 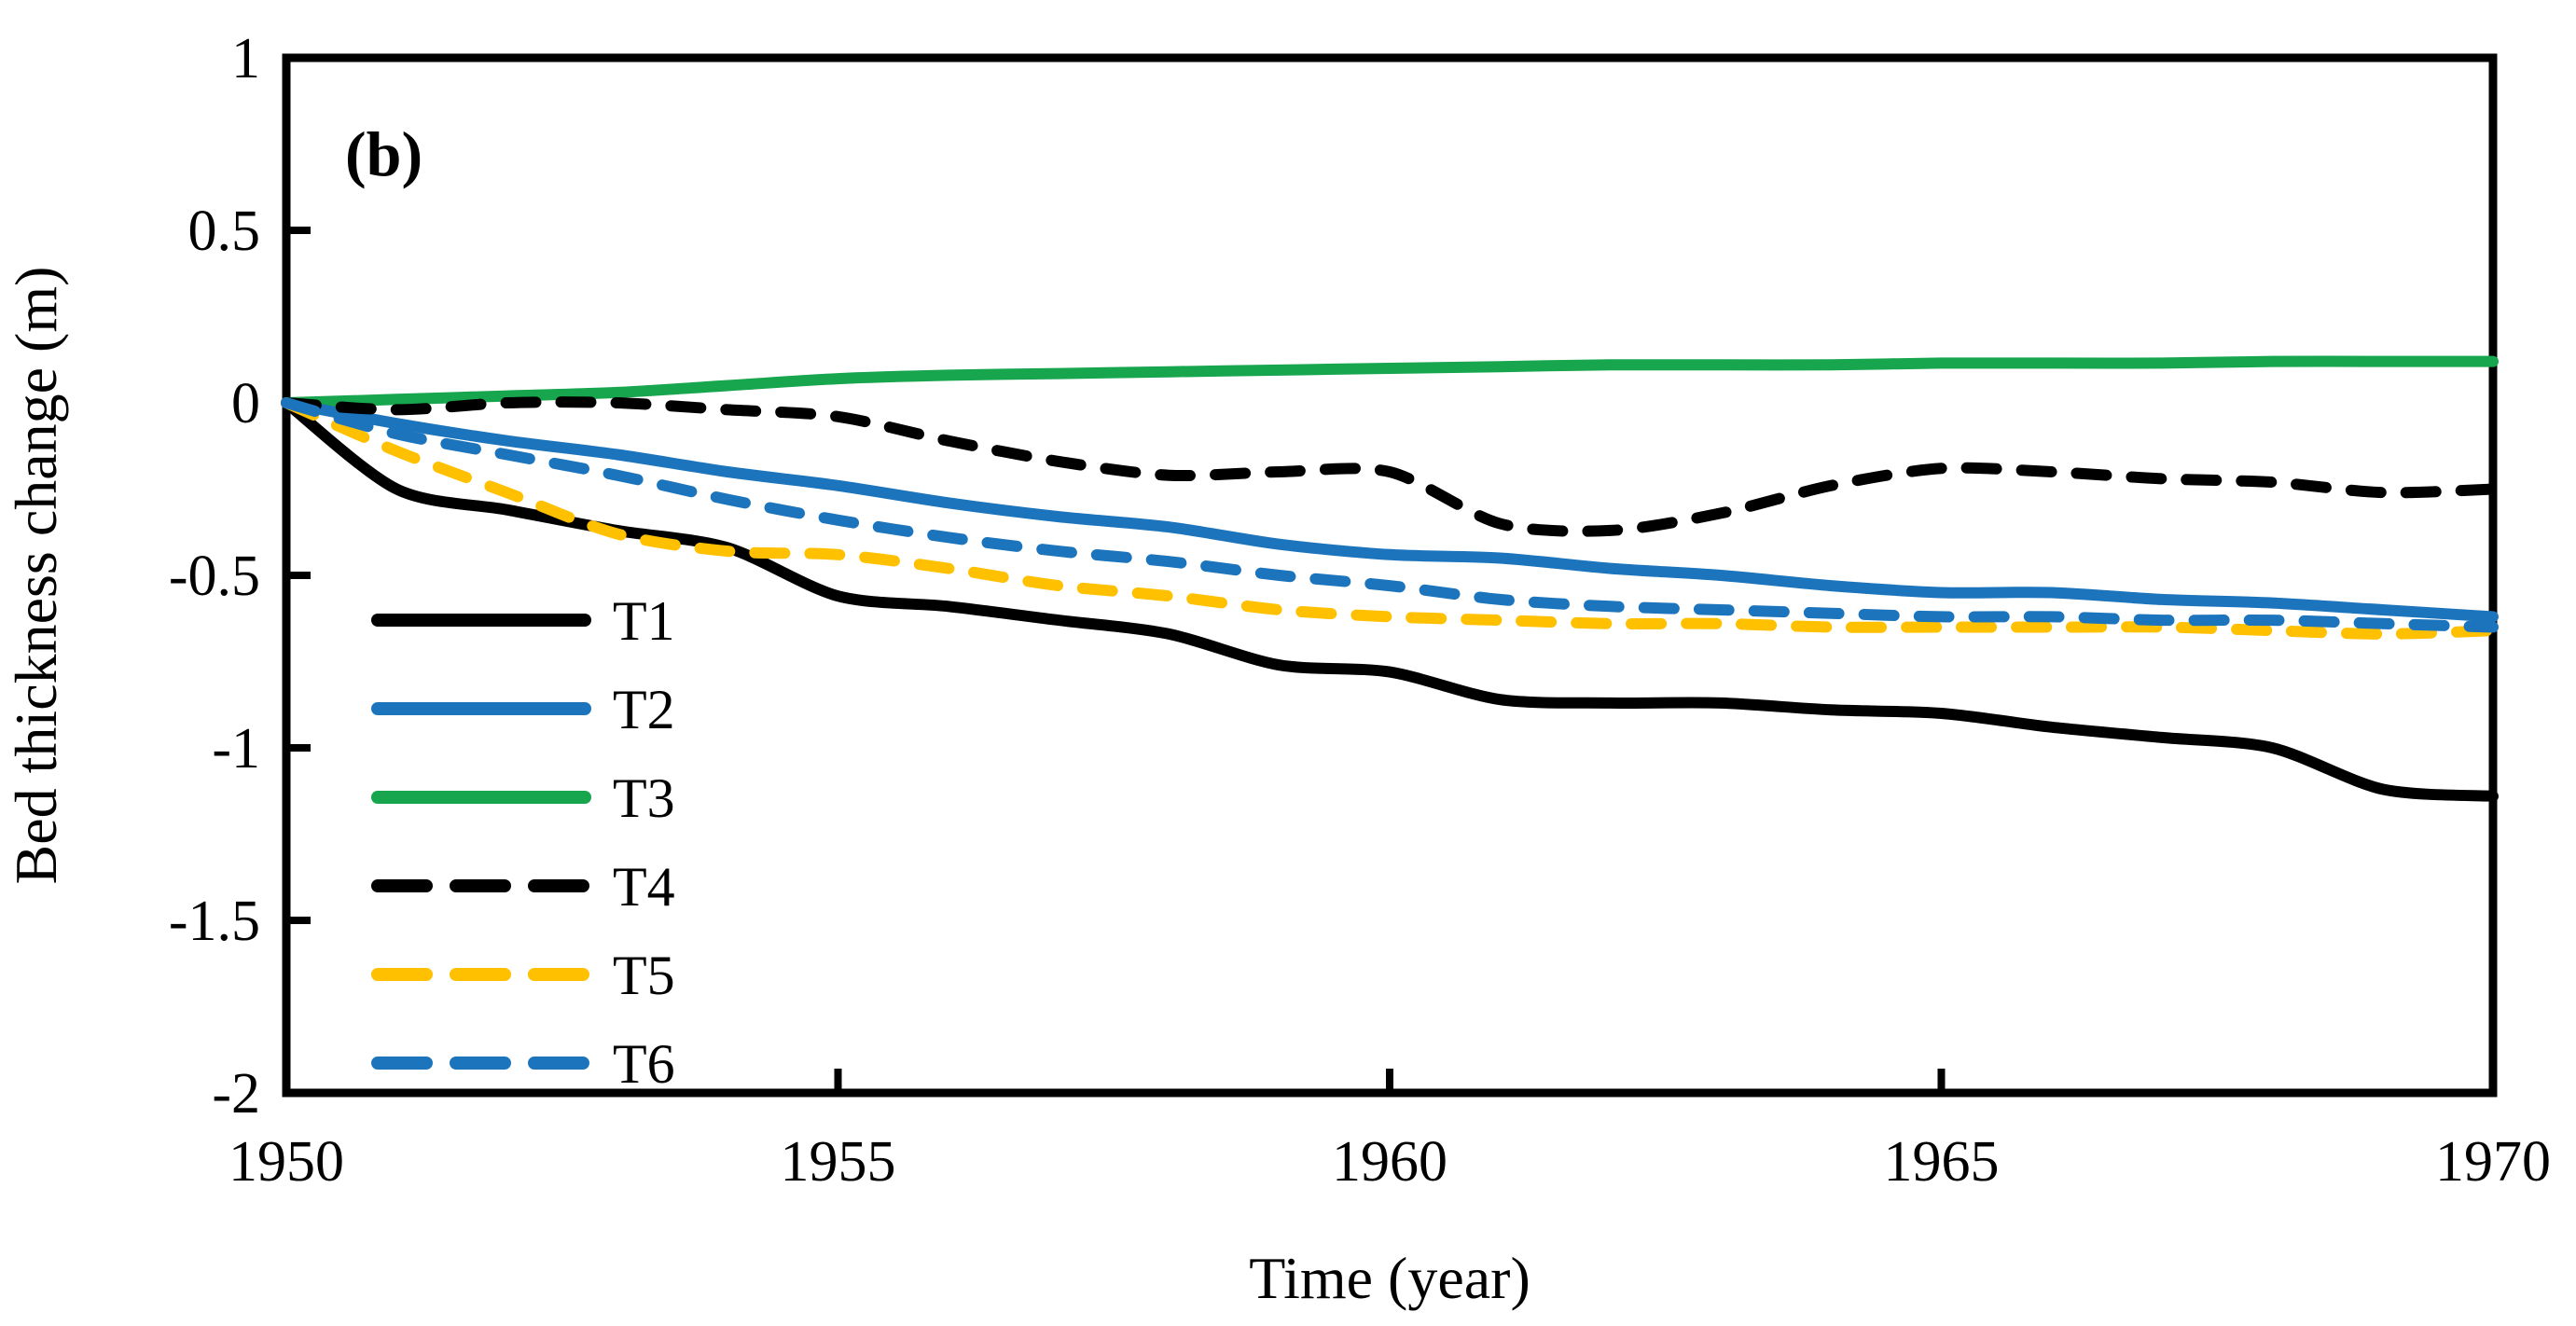 What do you see at coordinates (644, 709) in the screenshot?
I see `legend-label-T2: T2` at bounding box center [644, 709].